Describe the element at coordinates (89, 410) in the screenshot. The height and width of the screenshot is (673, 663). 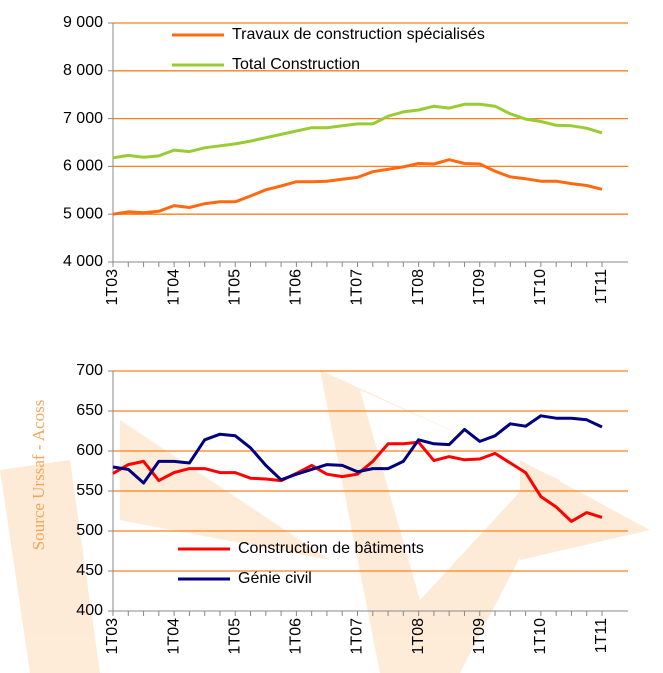
I see `y-tick-label: 650` at that location.